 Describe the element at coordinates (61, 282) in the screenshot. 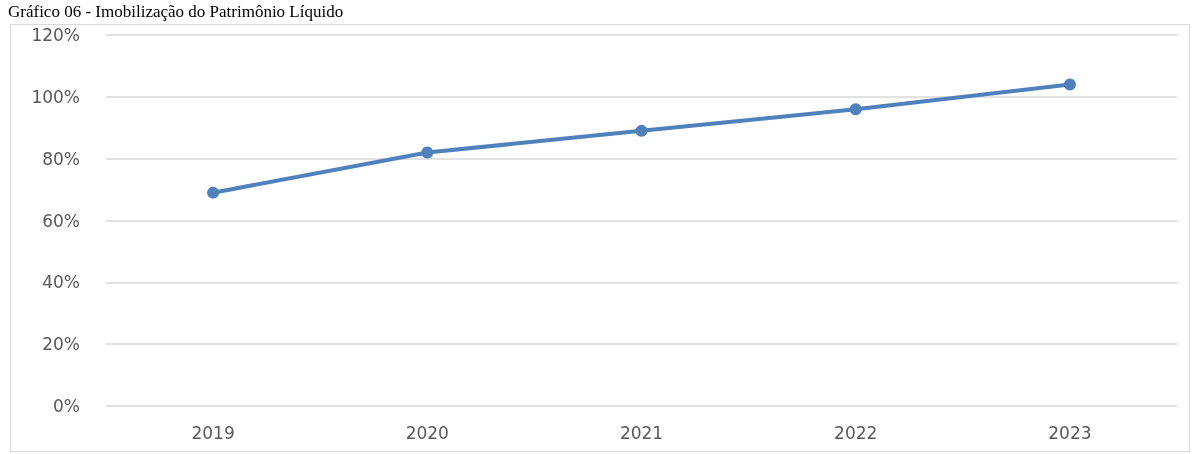

I see `y-tick-label: 40%` at that location.